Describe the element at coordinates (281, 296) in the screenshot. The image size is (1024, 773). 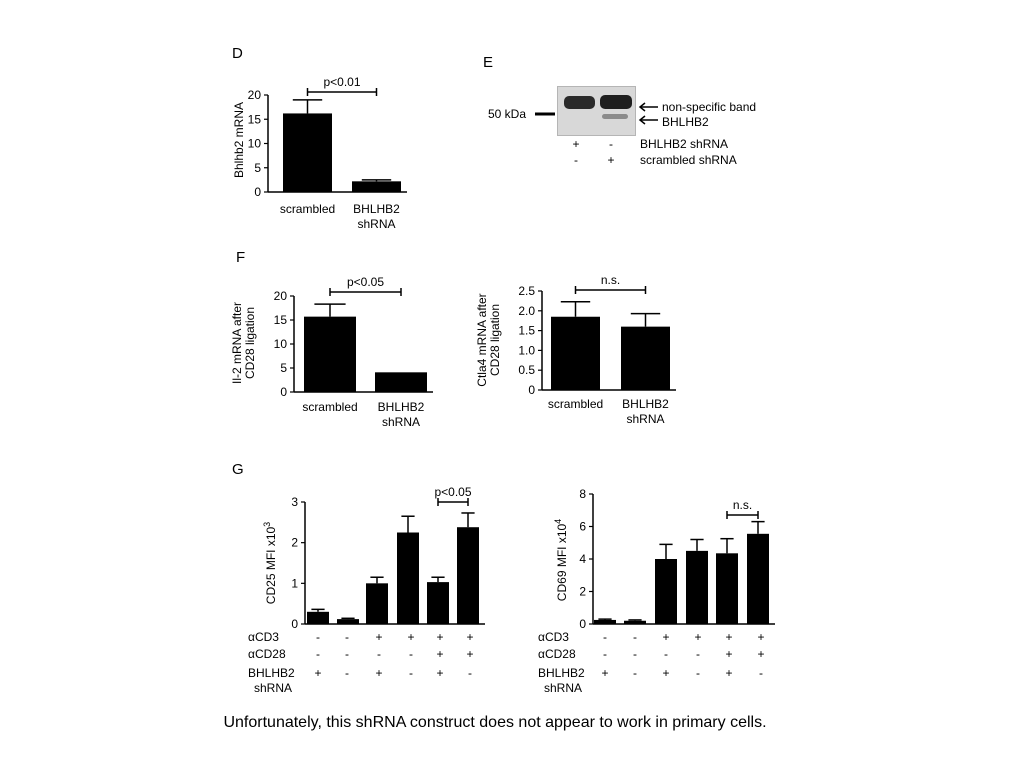
I see `chart2-ytick-label: 20` at that location.